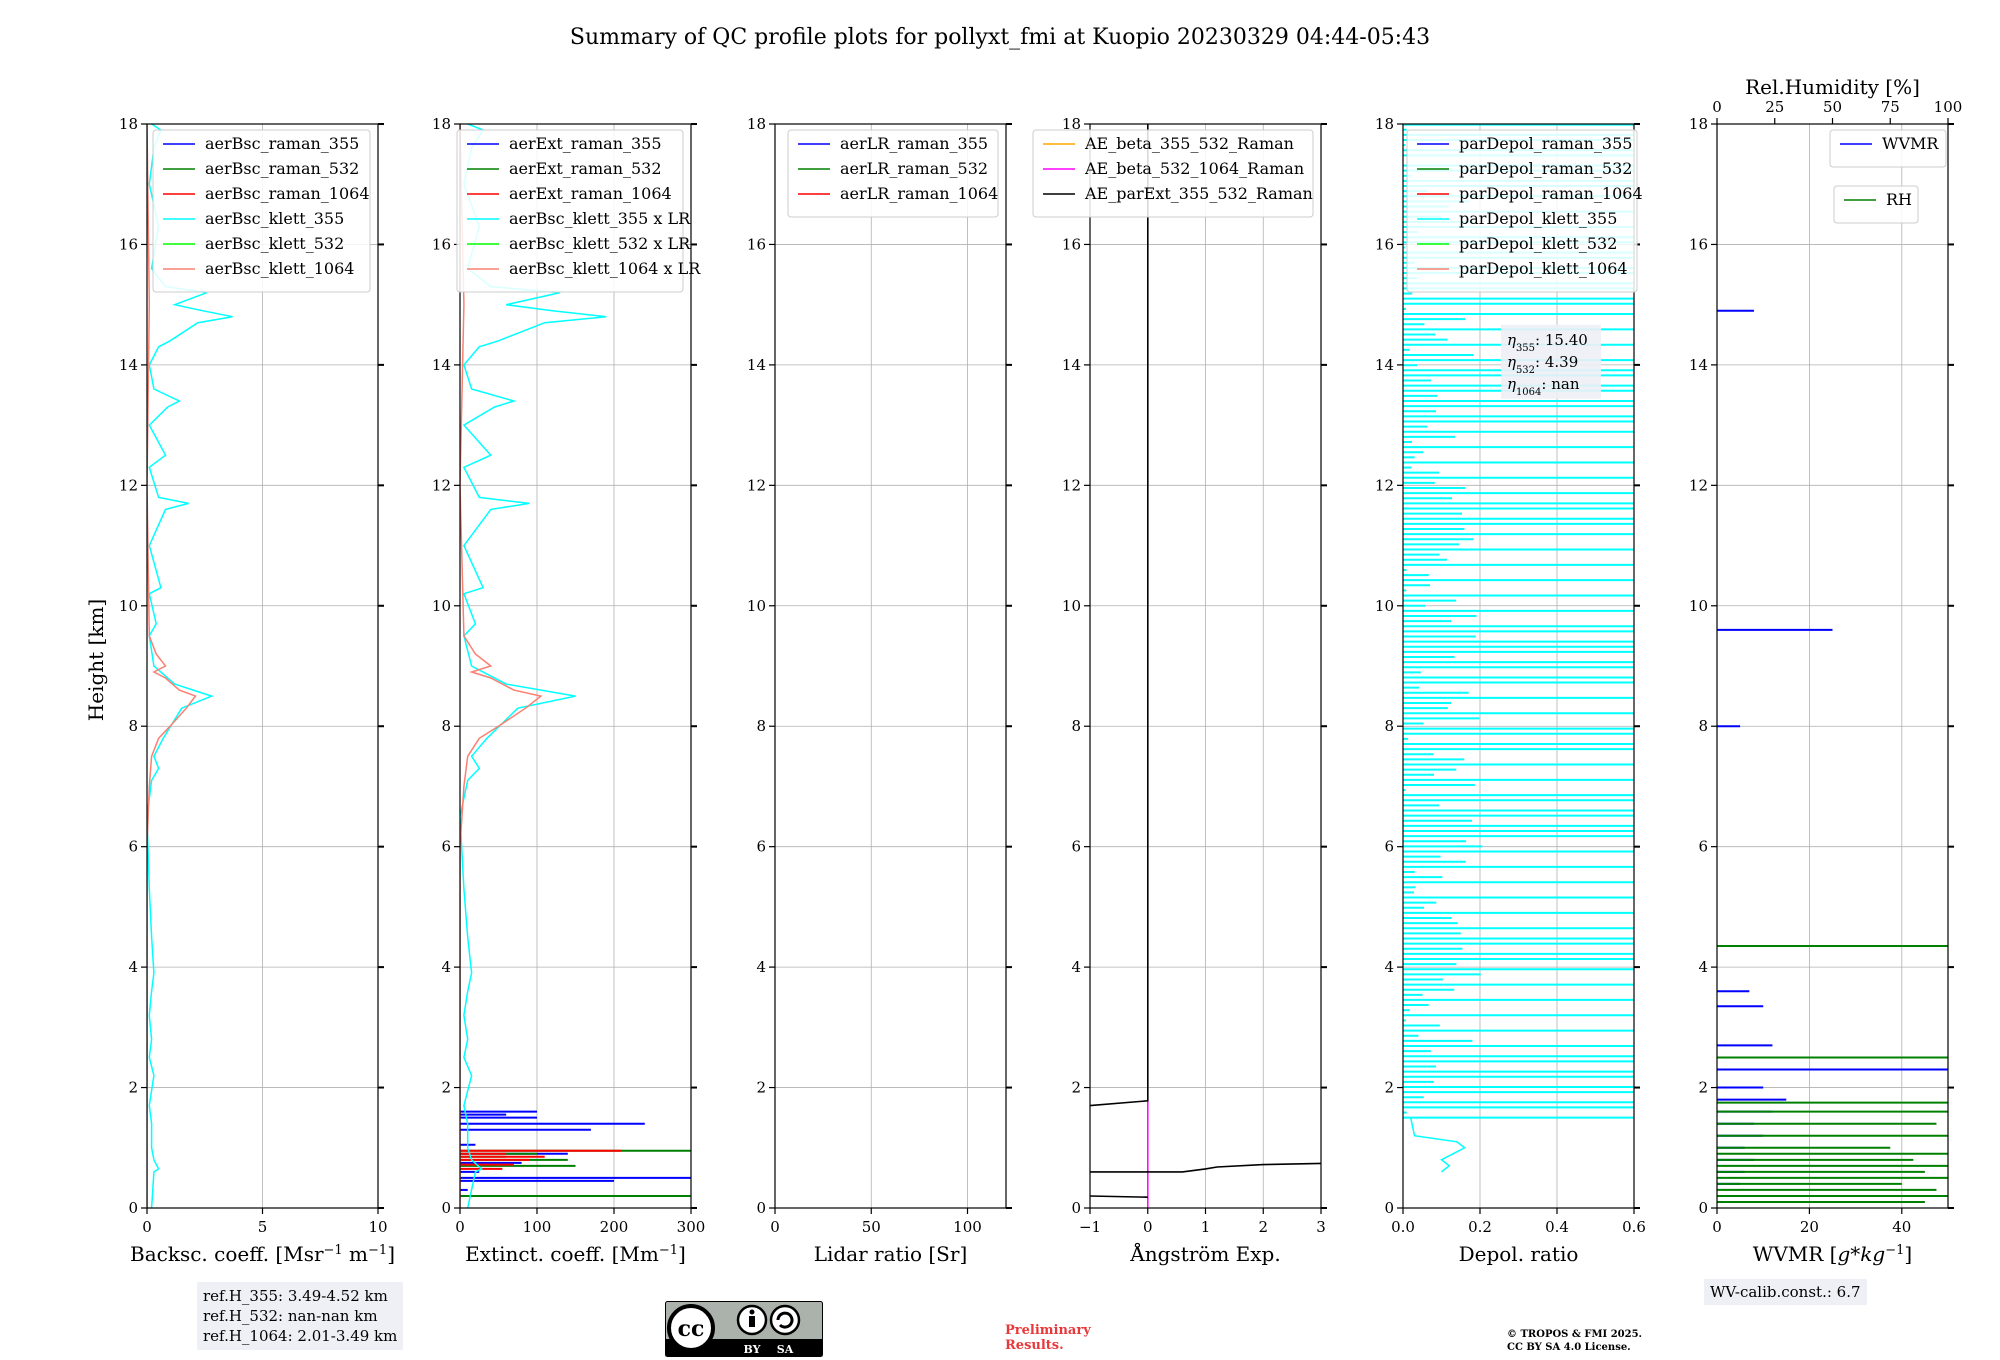  Describe the element at coordinates (1204, 1253) in the screenshot. I see `x-axis-label-ae: Ångström Exp.` at that location.